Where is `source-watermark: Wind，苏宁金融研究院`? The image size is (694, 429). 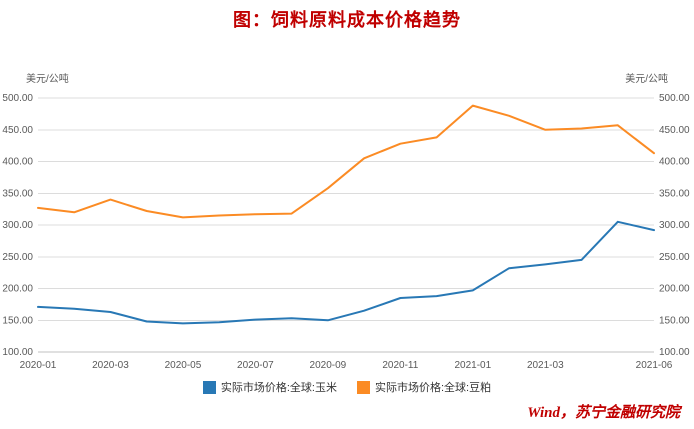 source-watermark: Wind，苏宁金融研究院 is located at coordinates (603, 413).